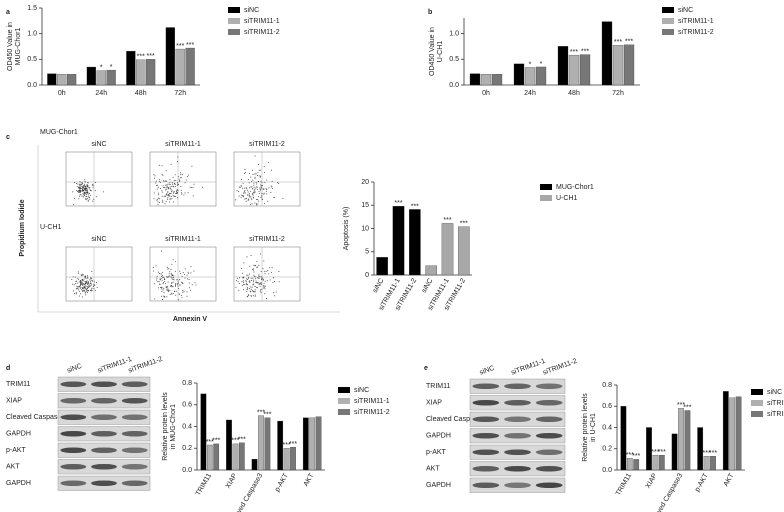  I want to click on column-label: siTRIM11-2, so click(267, 239).